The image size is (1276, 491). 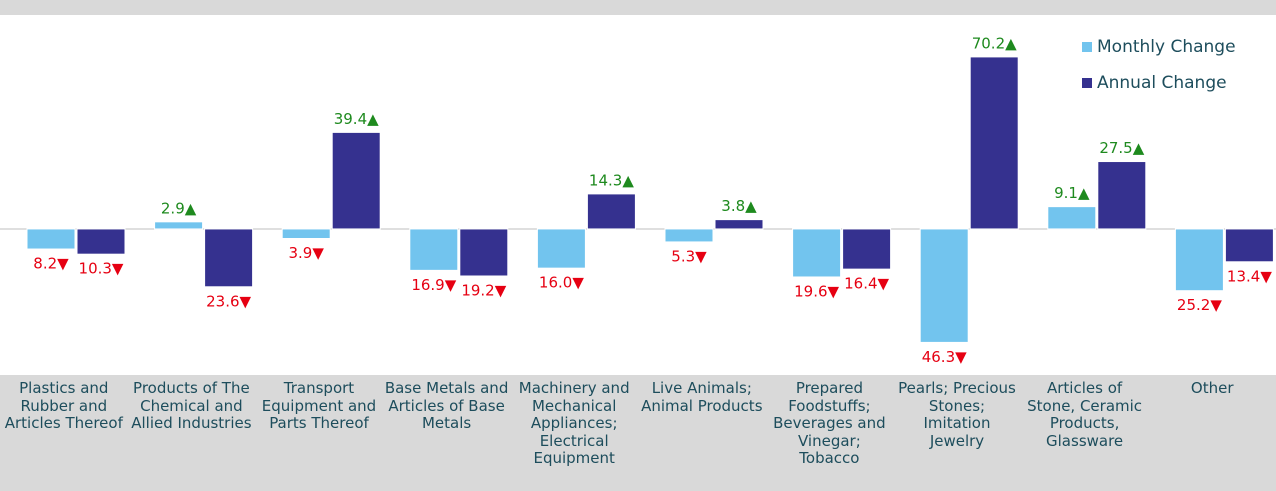 What do you see at coordinates (866, 284) in the screenshot?
I see `data-label: 16.4▼` at bounding box center [866, 284].